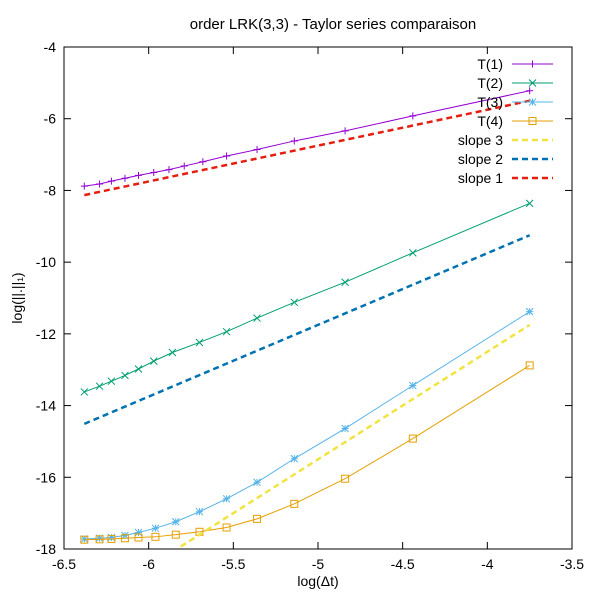  What do you see at coordinates (505, 178) in the screenshot?
I see `legend-item: slope 1` at bounding box center [505, 178].